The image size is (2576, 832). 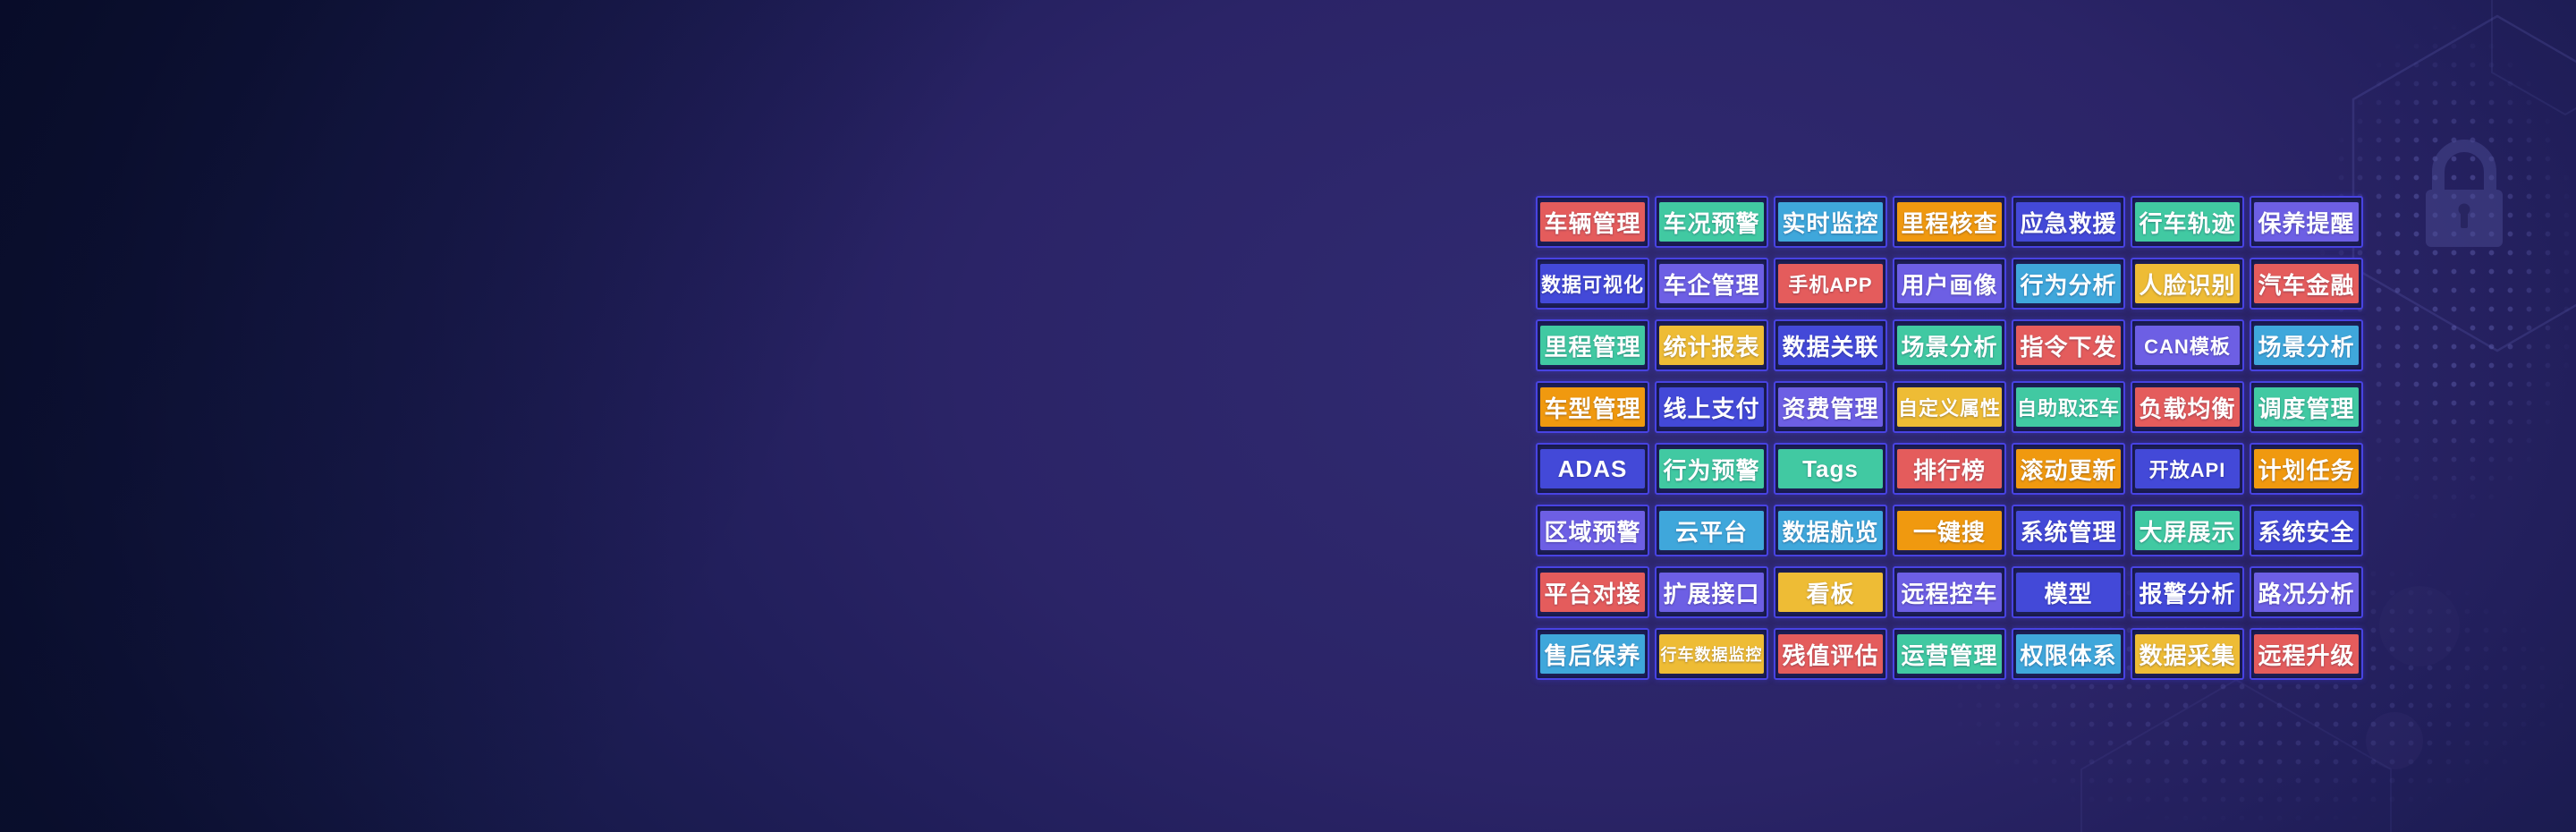 I want to click on feature-button-fill: 行为分析, so click(x=2068, y=283).